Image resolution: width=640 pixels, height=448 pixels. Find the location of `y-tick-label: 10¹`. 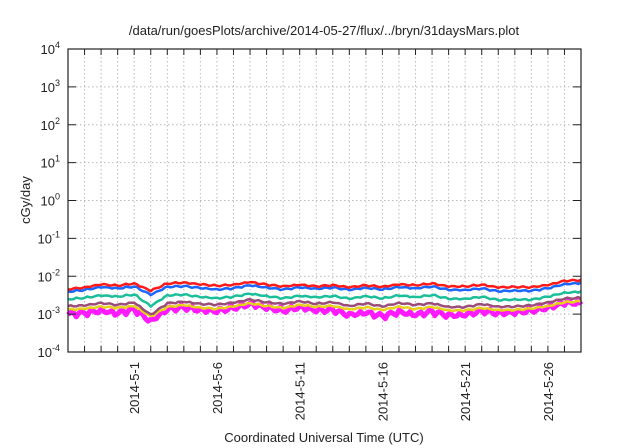

y-tick-label: 10¹ is located at coordinates (50, 162).